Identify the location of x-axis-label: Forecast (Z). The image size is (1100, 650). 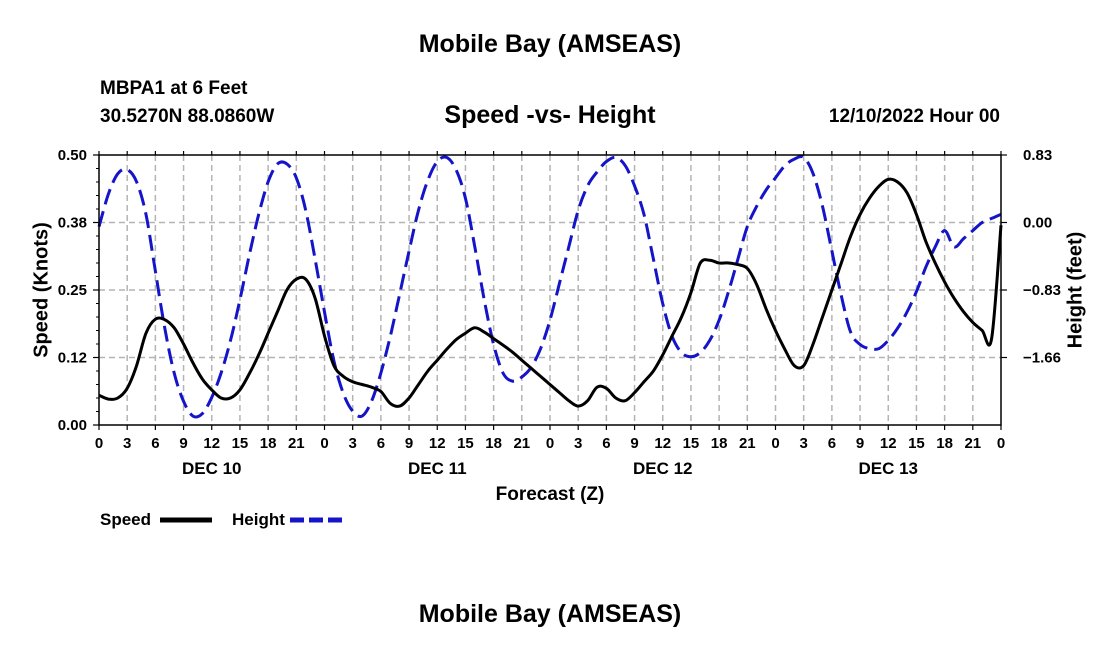
(550, 494).